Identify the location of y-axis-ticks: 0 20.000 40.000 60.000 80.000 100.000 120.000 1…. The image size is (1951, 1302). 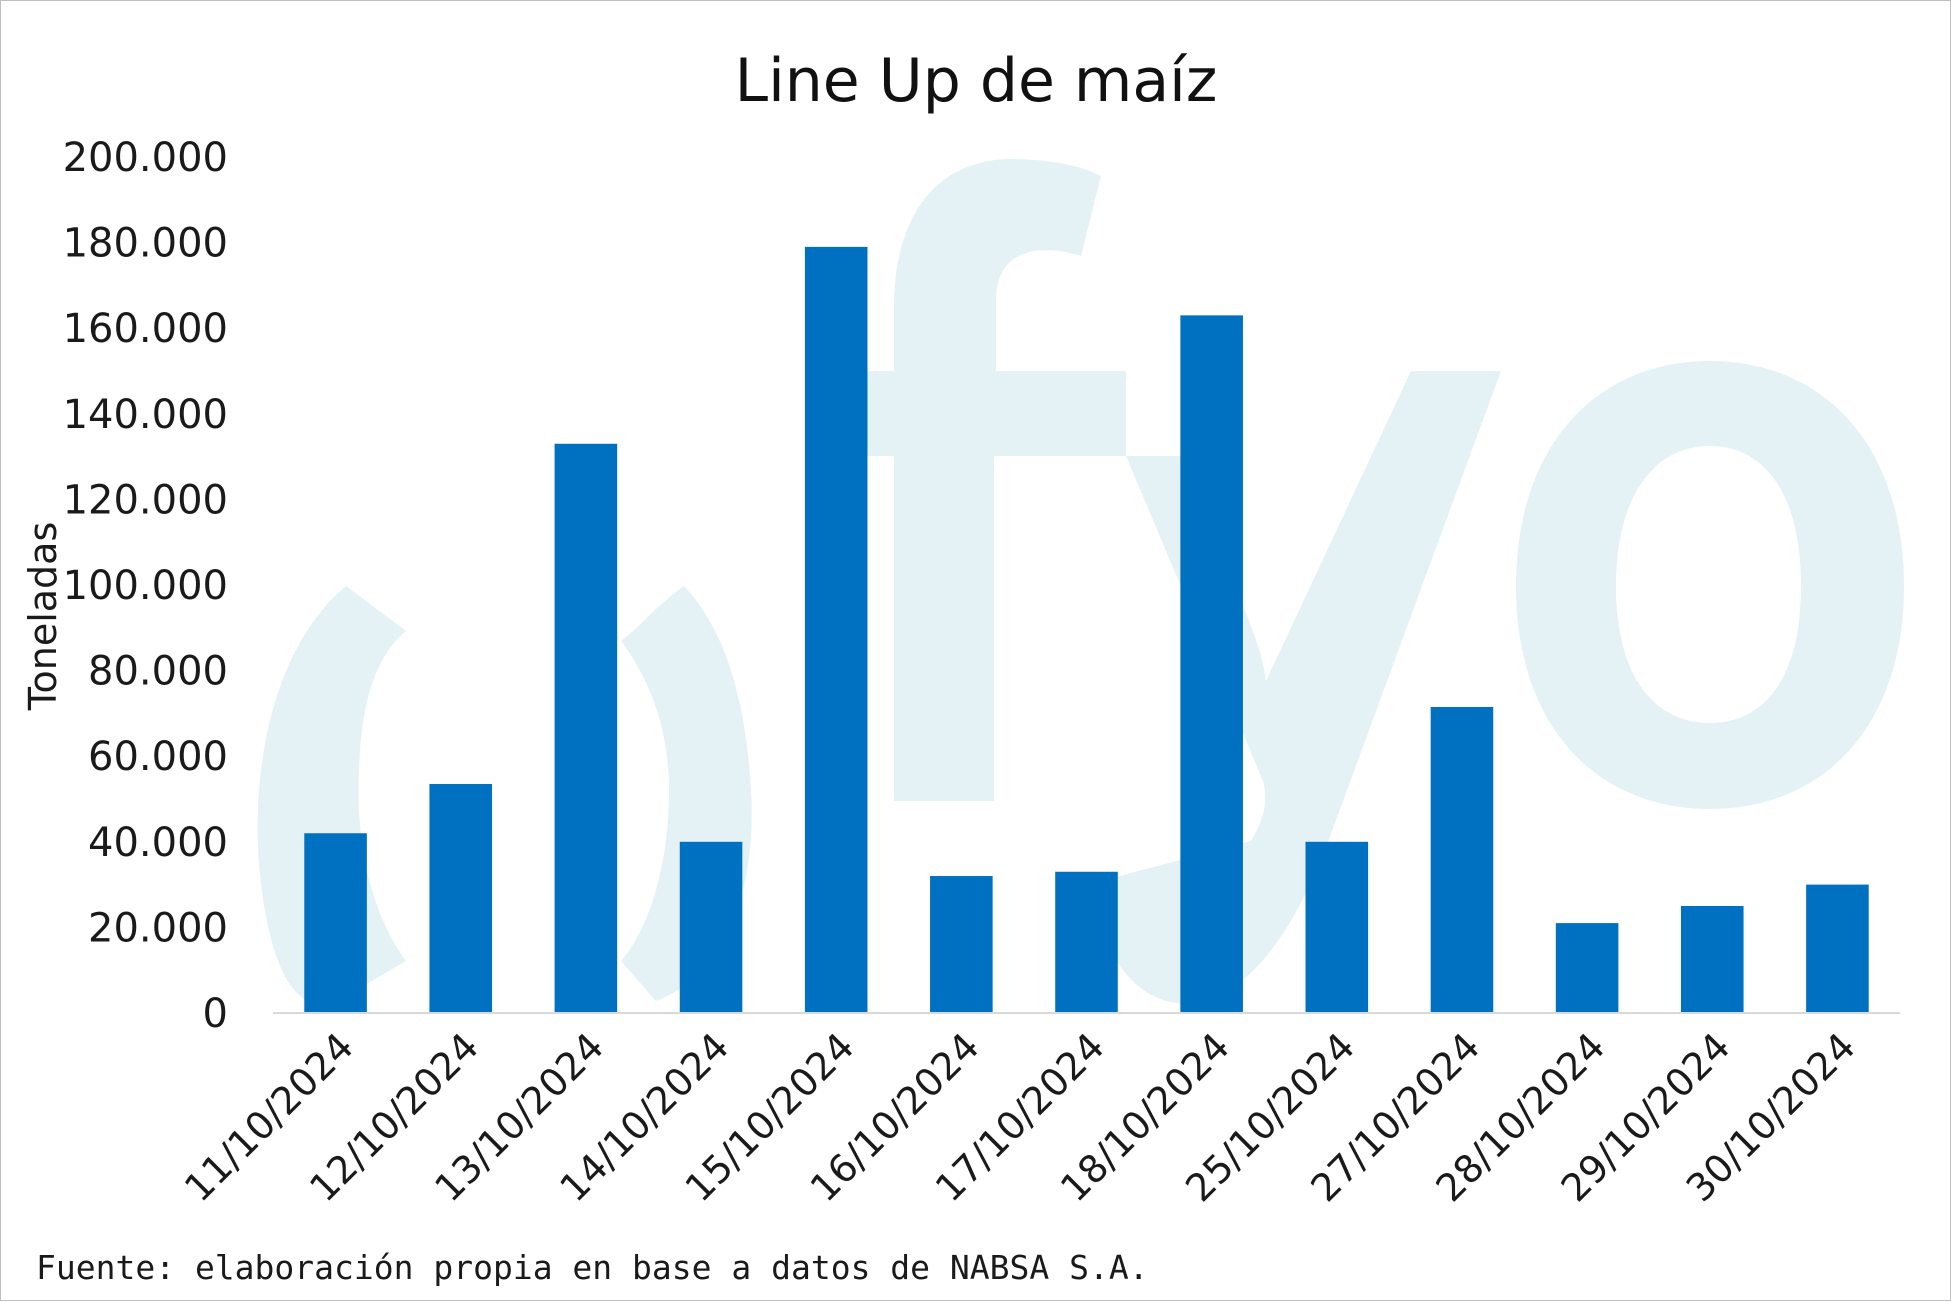
(145, 586).